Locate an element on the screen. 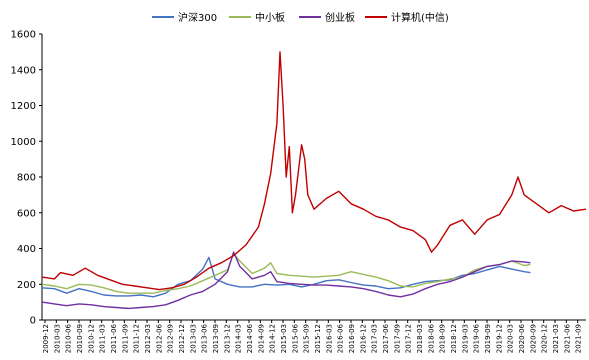  x-tick-label: 2011-12 is located at coordinates (137, 338).